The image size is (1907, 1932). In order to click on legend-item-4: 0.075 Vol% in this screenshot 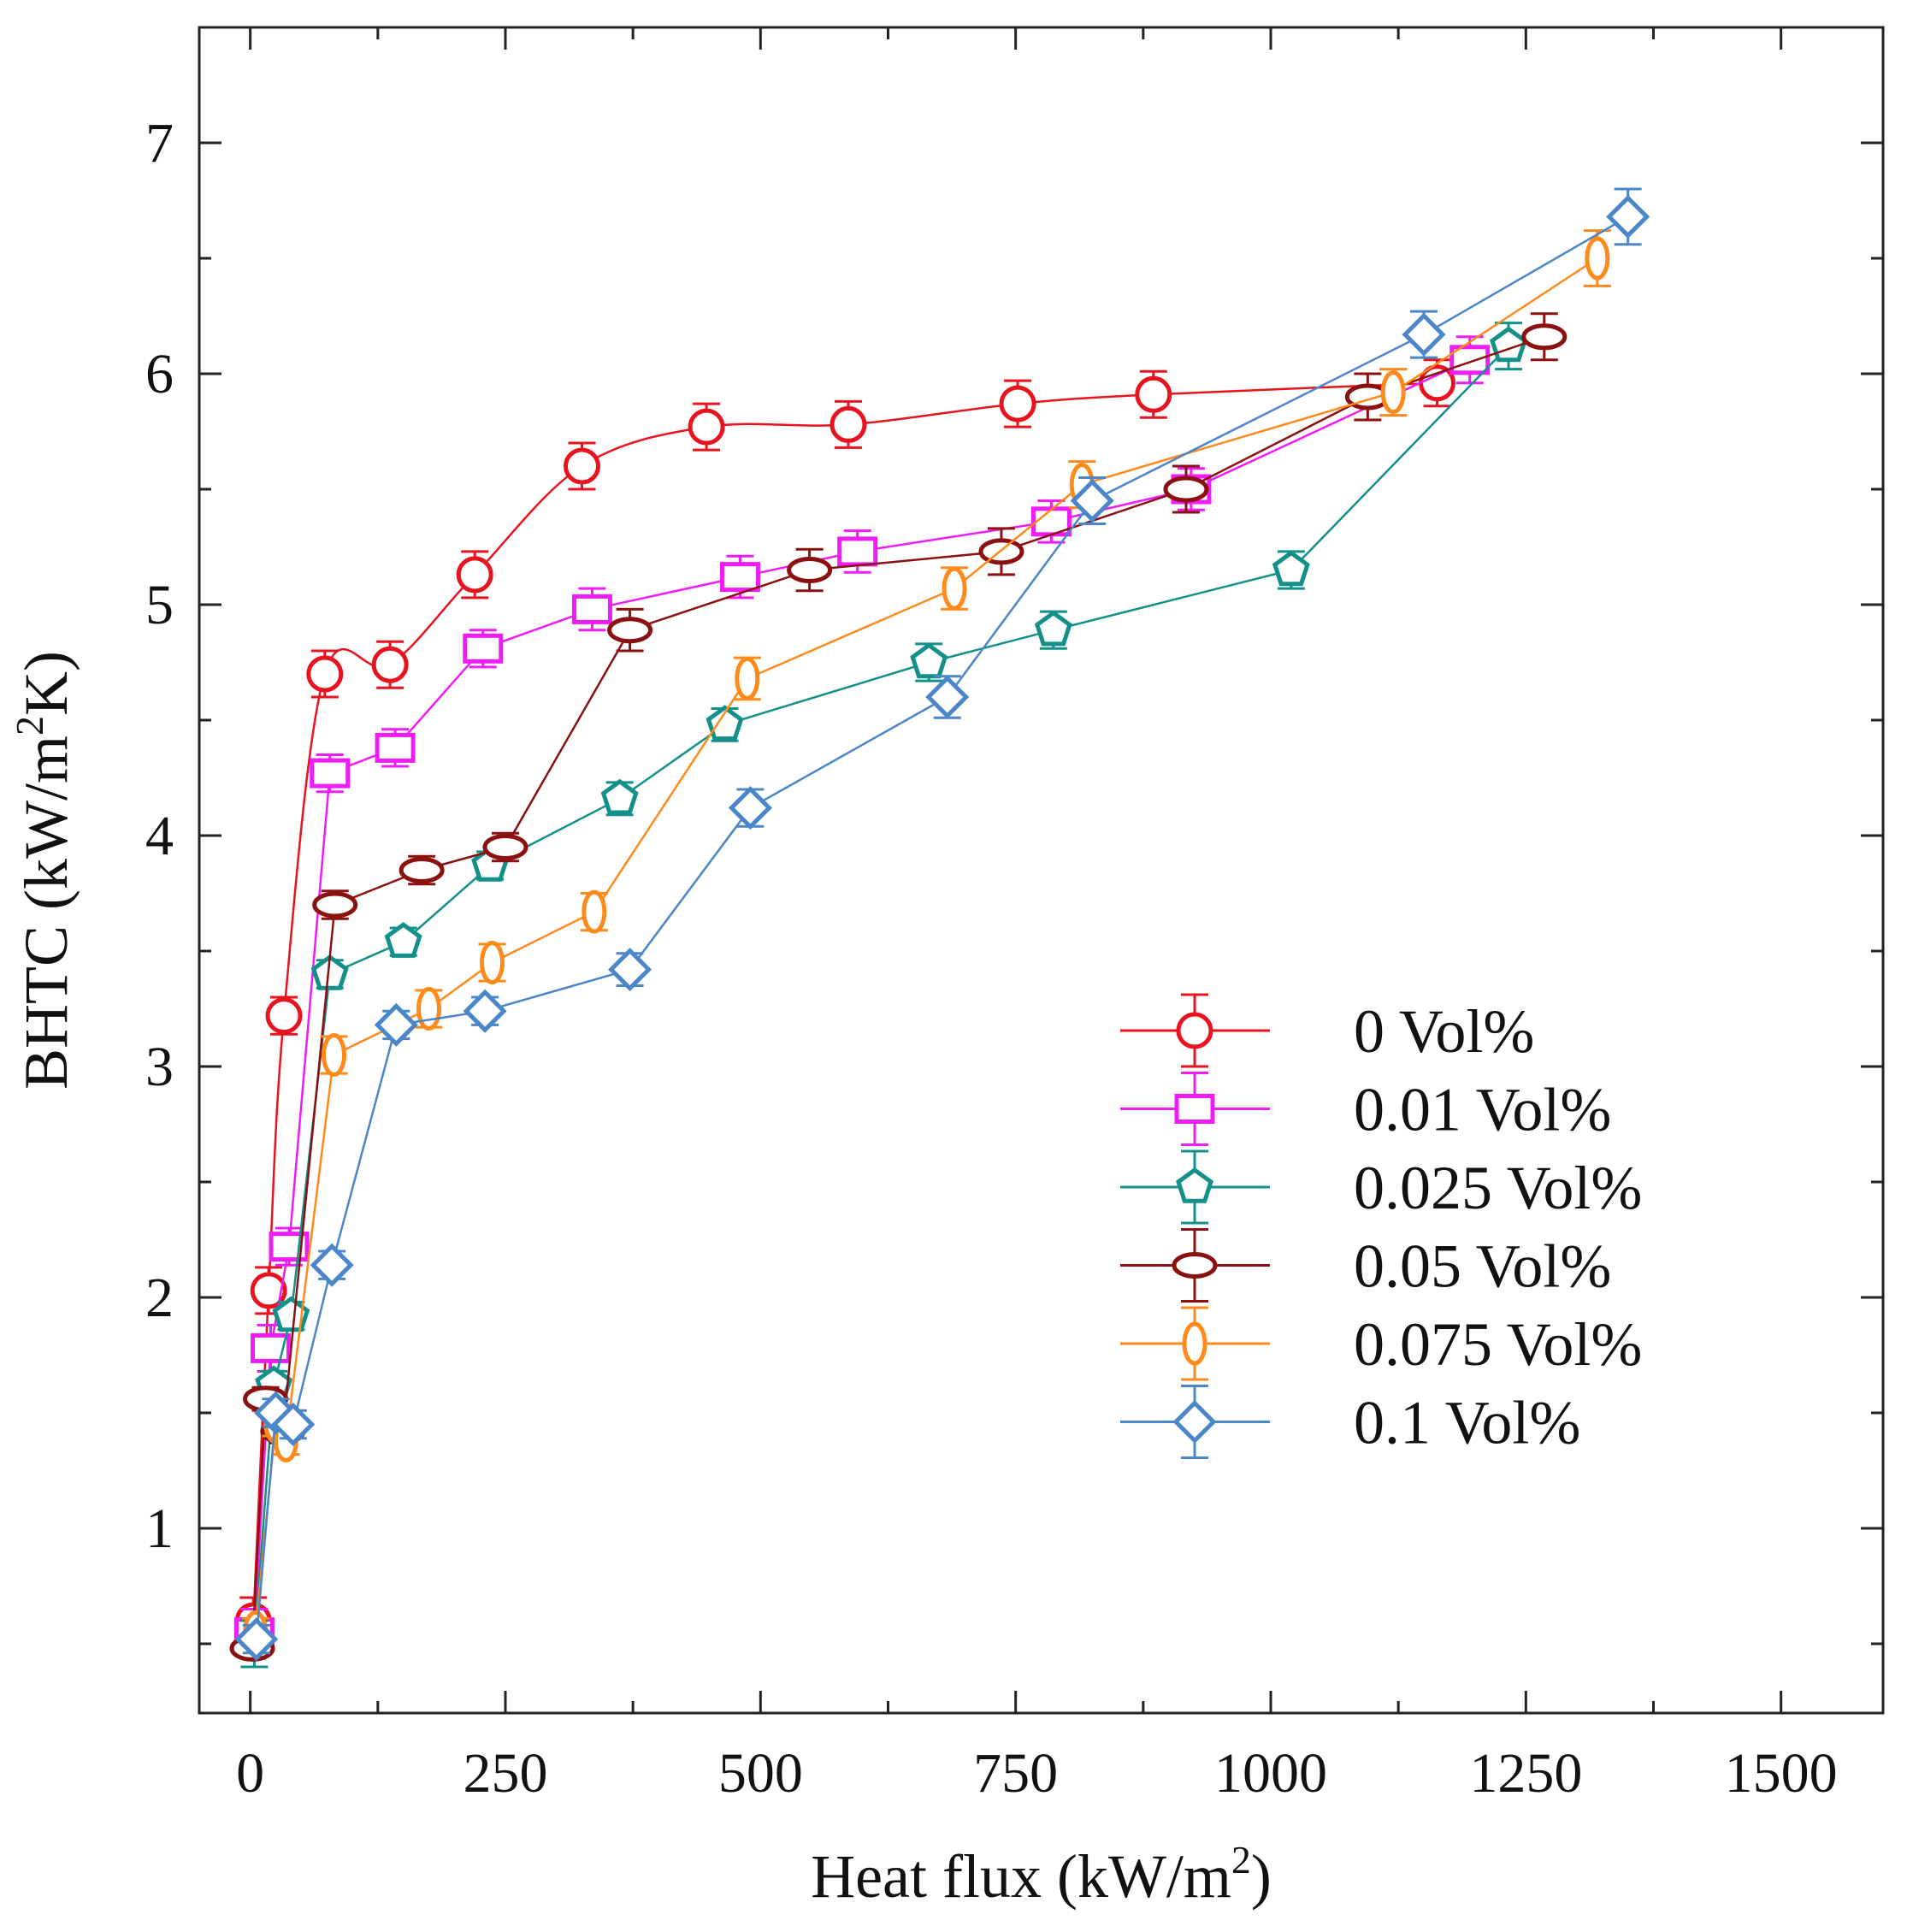, I will do `click(1381, 1343)`.